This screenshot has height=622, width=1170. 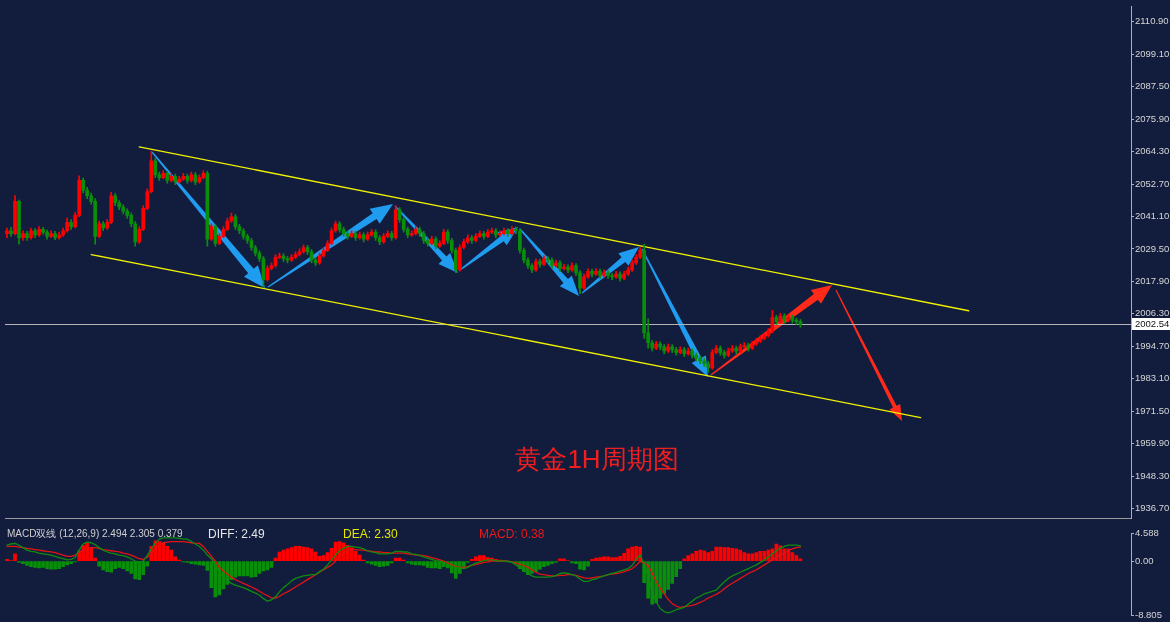 What do you see at coordinates (1147, 532) in the screenshot?
I see `y-tick-label: 4.588` at bounding box center [1147, 532].